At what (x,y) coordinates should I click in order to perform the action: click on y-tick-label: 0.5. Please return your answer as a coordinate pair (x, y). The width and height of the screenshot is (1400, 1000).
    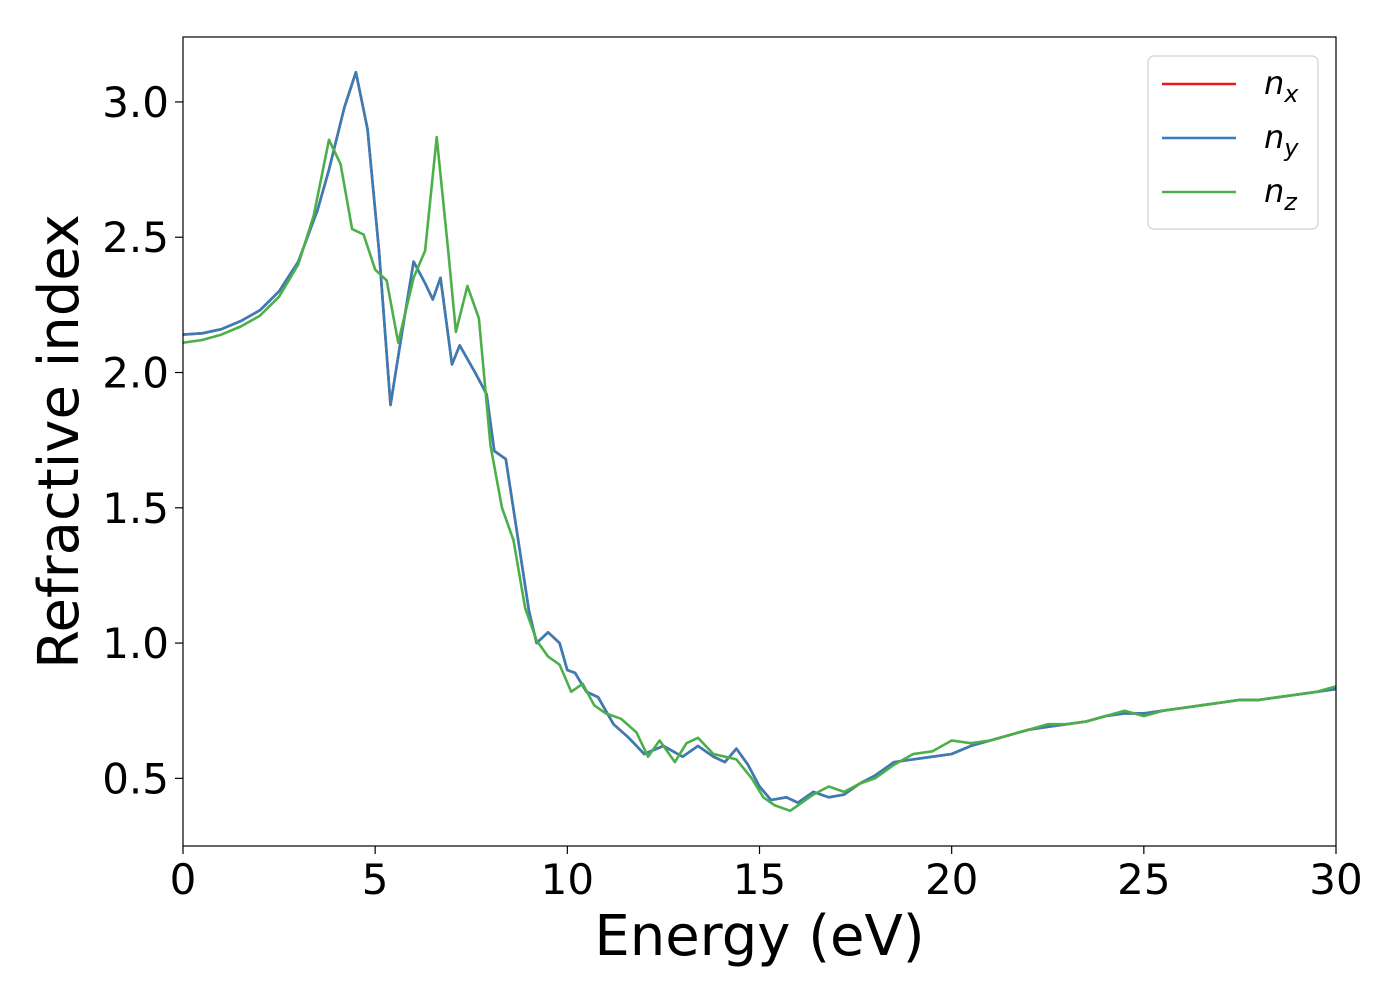
    Looking at the image, I should click on (135, 778).